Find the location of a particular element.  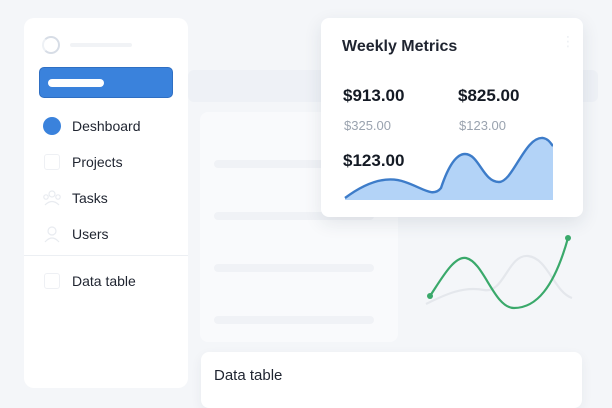

weekly-area-chart is located at coordinates (448, 168).